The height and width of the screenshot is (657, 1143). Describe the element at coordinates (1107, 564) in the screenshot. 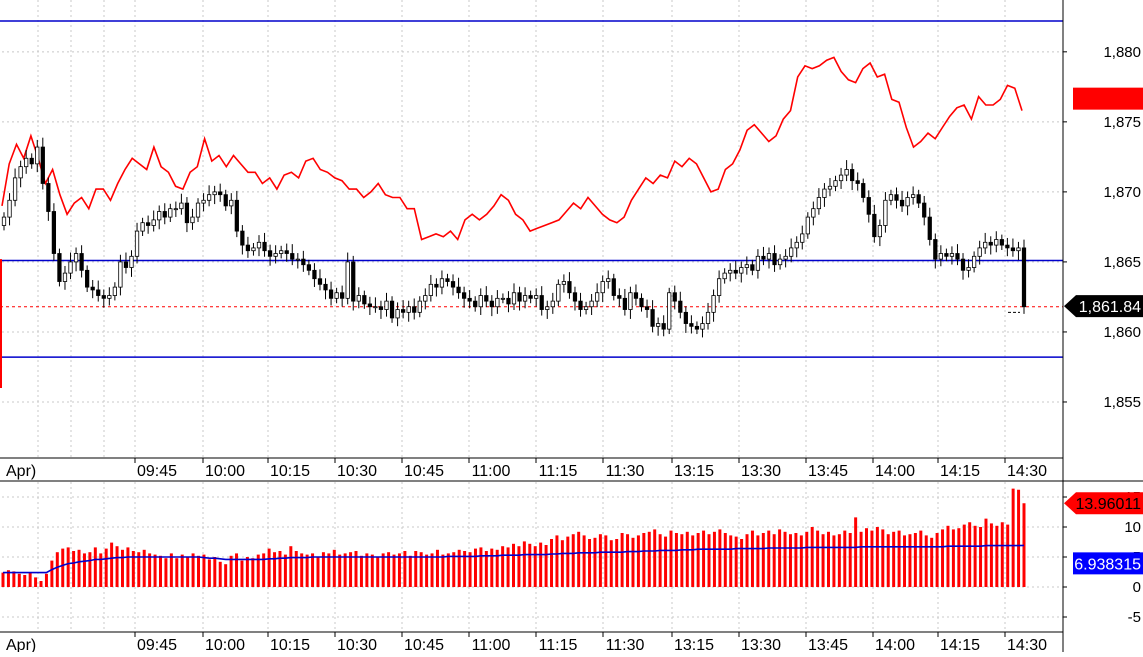

I see `average-value-tag-text: 6.938315` at that location.